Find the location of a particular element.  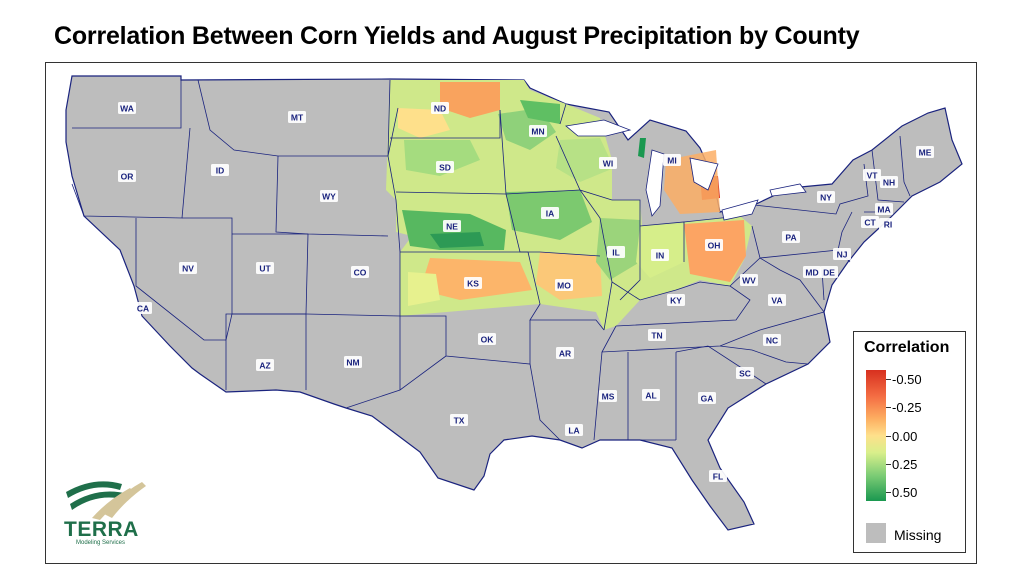

state-label-ms: MS is located at coordinates (608, 397).